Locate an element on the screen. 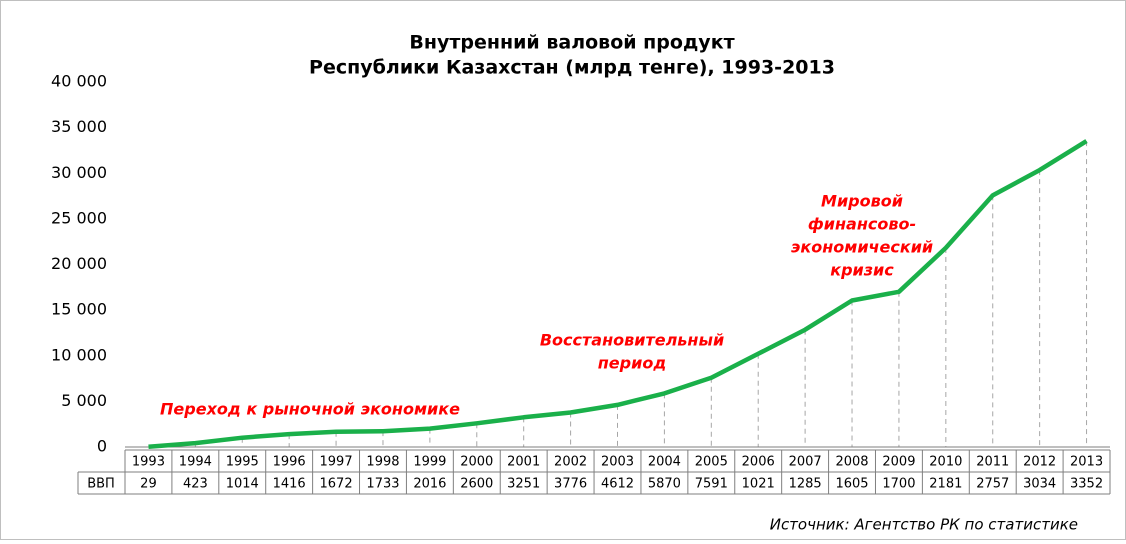  table-value: 3034 is located at coordinates (1039, 484).